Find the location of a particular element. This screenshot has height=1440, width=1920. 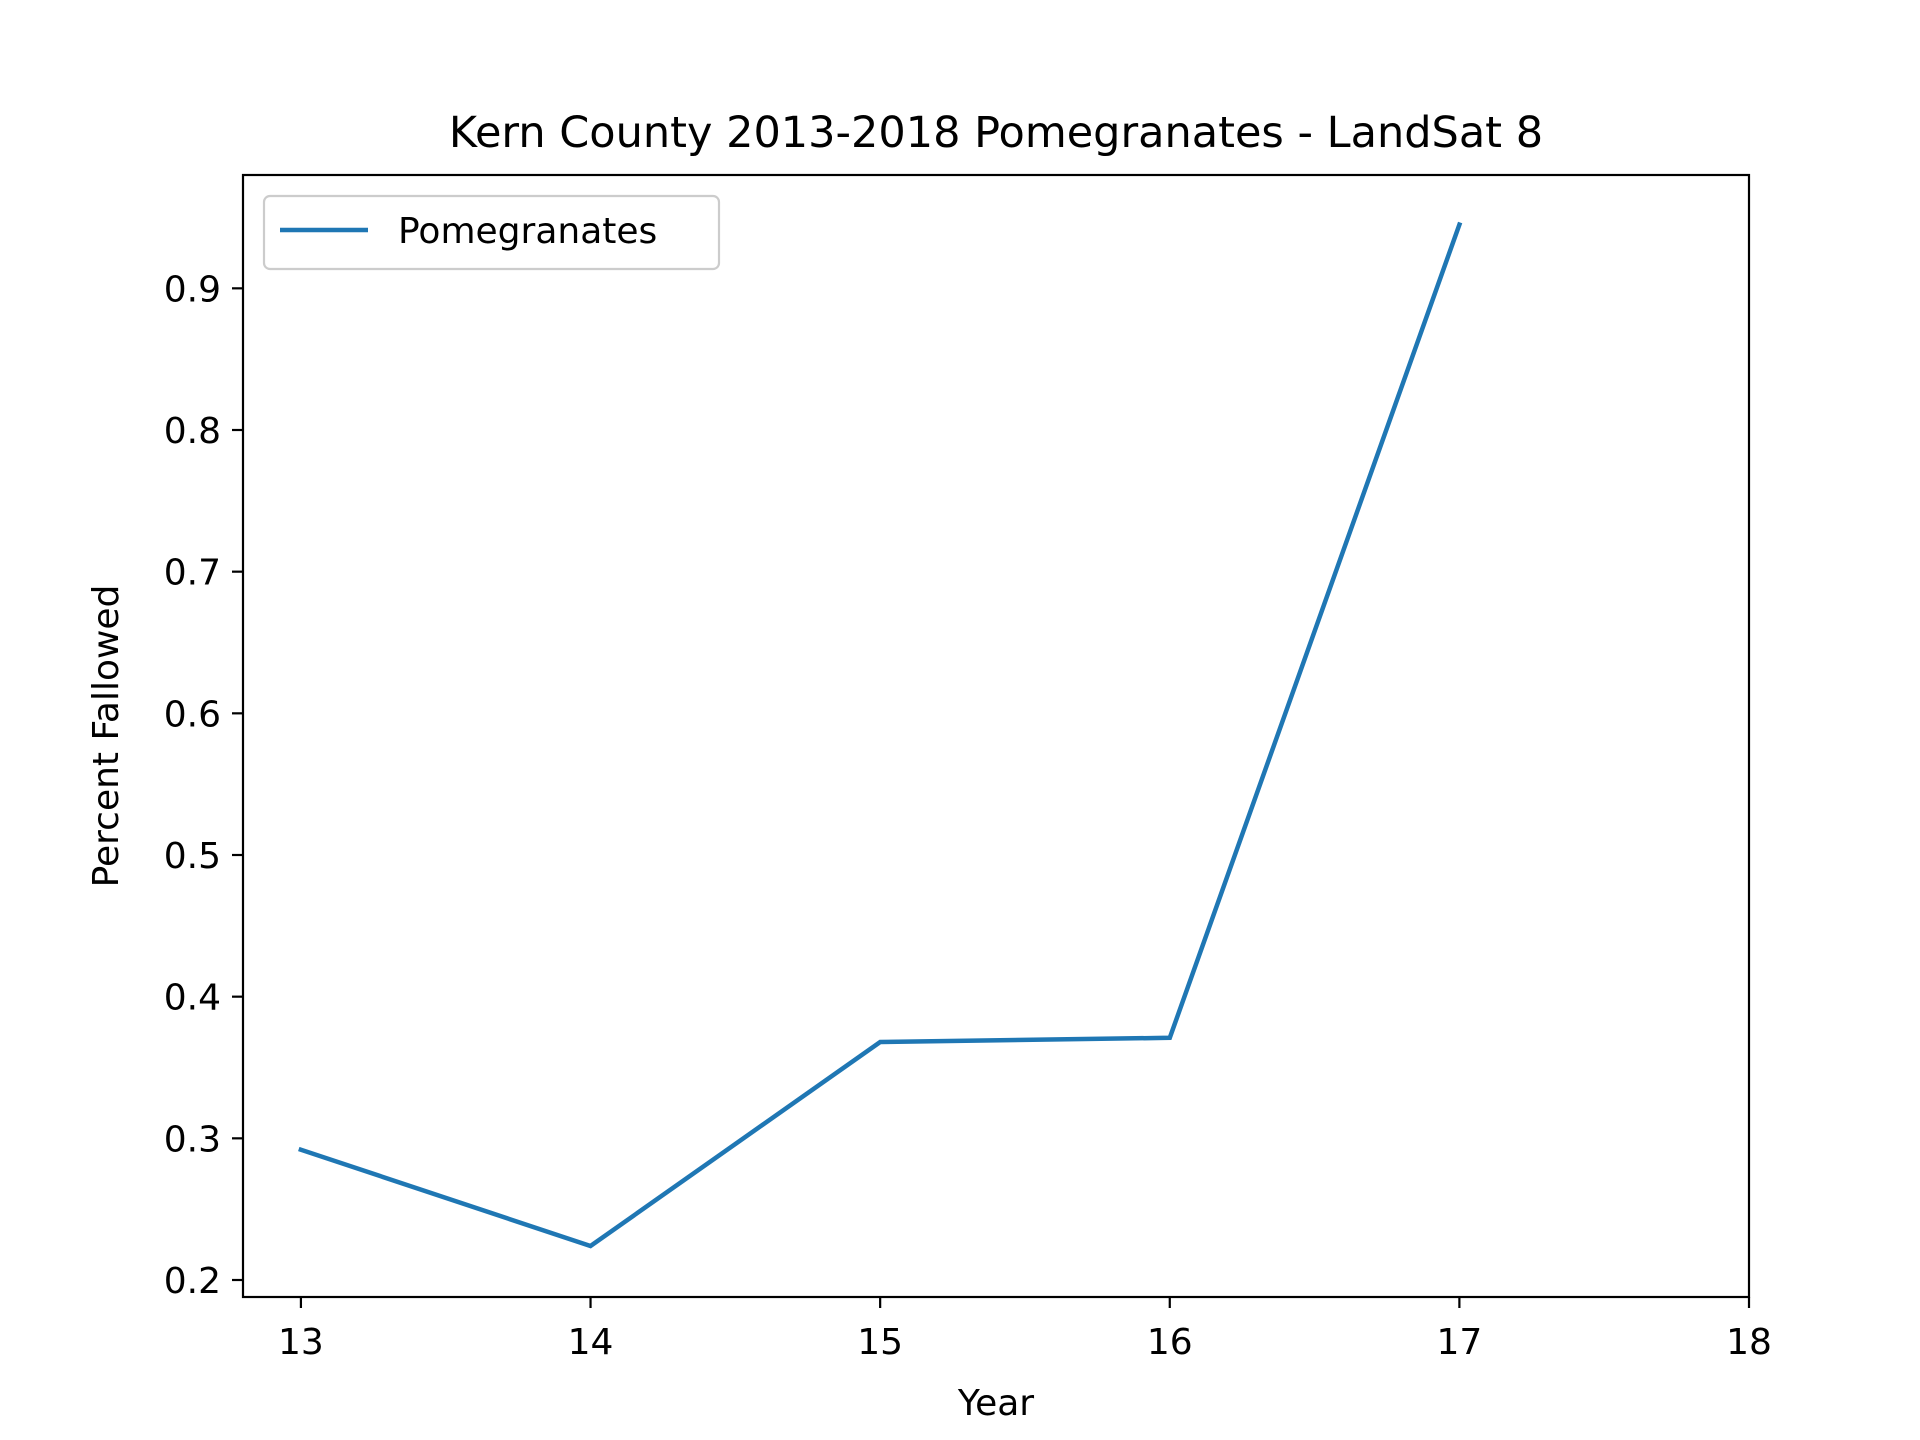

x-axis-ticks: 13 14 15 16 17 18 is located at coordinates (1025, 1330).